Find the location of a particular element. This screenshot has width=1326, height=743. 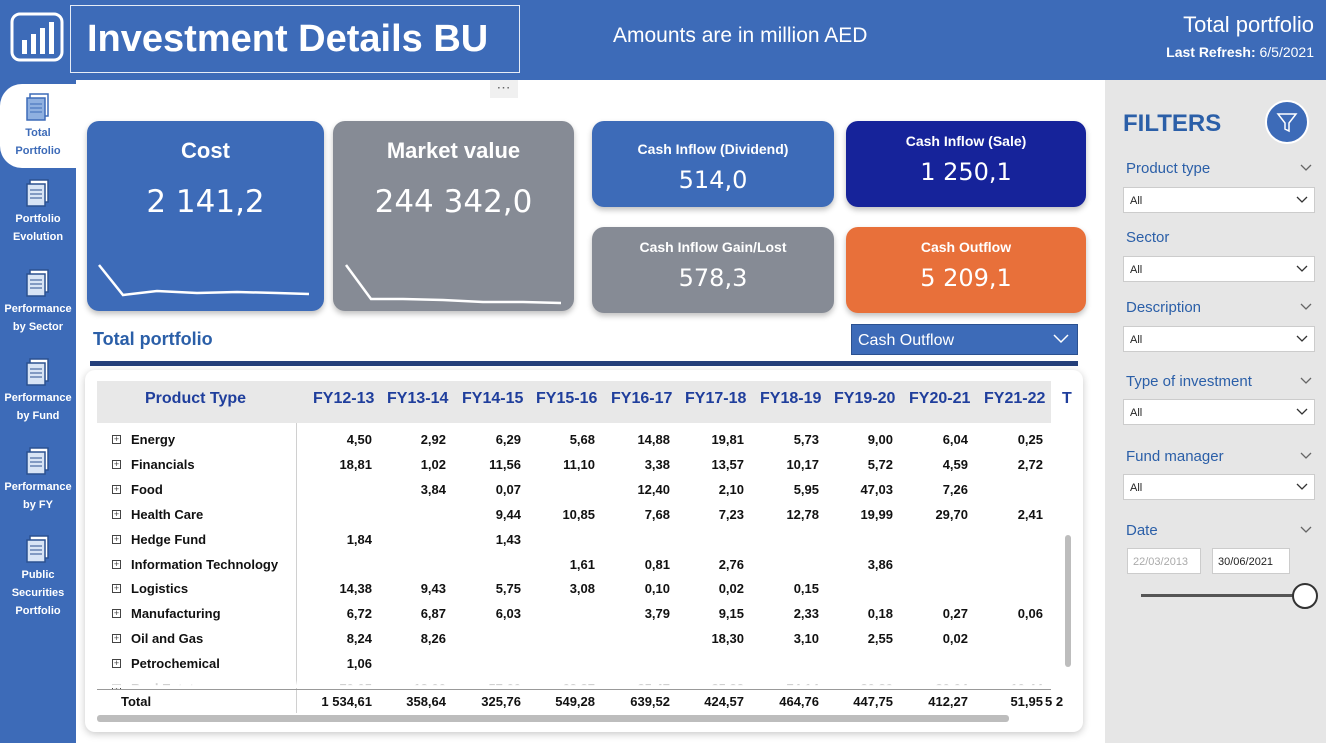

table-cell: 5,72 is located at coordinates (880, 464).